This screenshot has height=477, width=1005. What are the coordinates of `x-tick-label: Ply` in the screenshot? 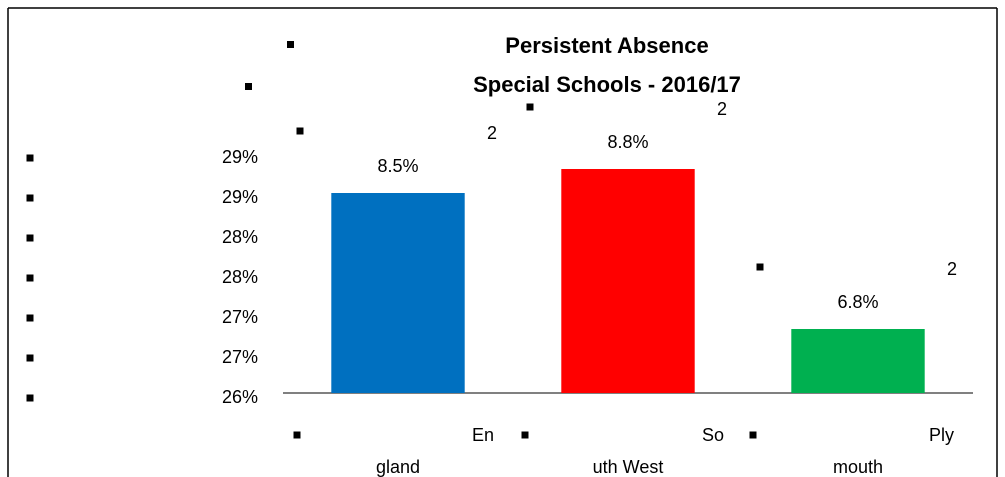 It's located at (941, 435).